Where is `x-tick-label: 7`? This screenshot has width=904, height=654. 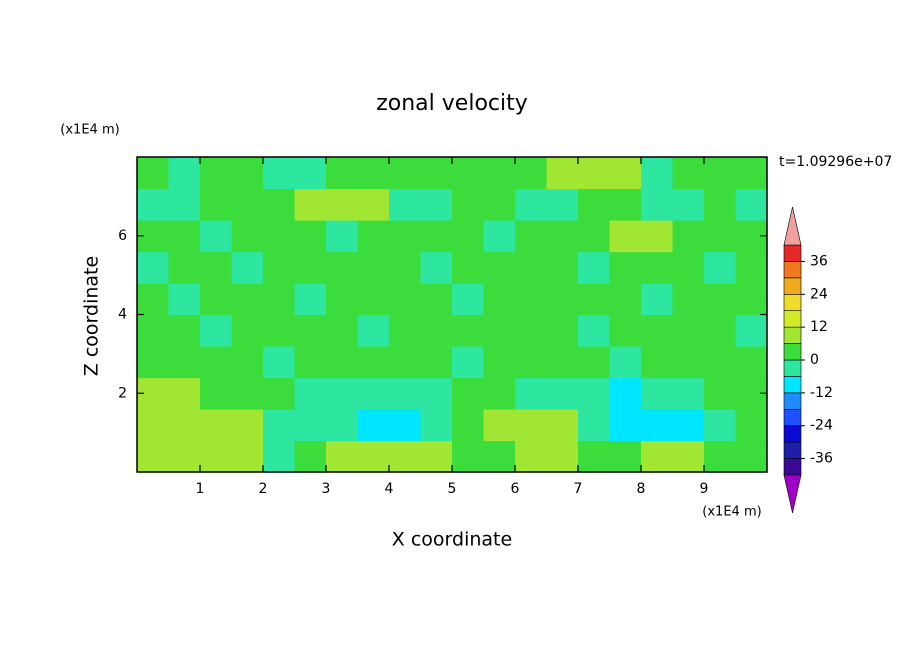 x-tick-label: 7 is located at coordinates (578, 489).